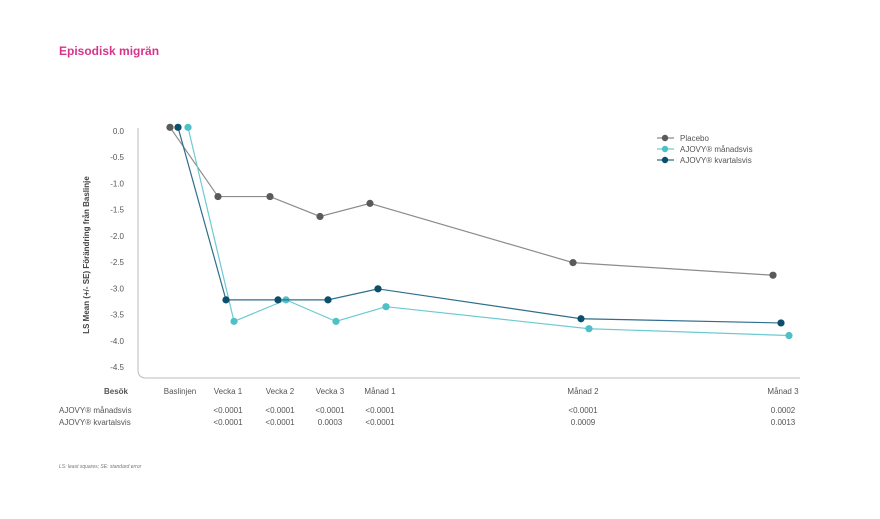 Image resolution: width=880 pixels, height=519 pixels. What do you see at coordinates (117, 288) in the screenshot?
I see `y-tick-label: -3.0` at bounding box center [117, 288].